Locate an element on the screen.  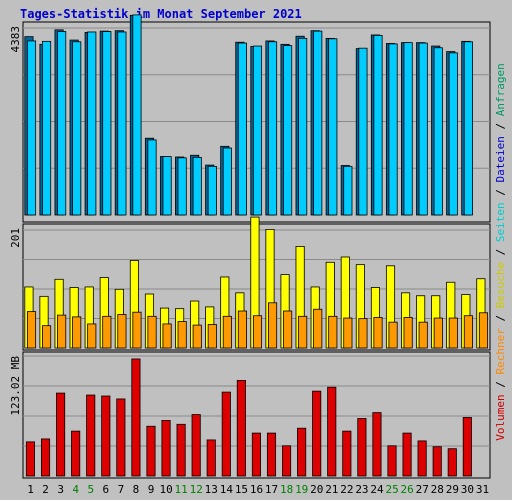
x-tick-label-4: 4 is located at coordinates (75, 489).